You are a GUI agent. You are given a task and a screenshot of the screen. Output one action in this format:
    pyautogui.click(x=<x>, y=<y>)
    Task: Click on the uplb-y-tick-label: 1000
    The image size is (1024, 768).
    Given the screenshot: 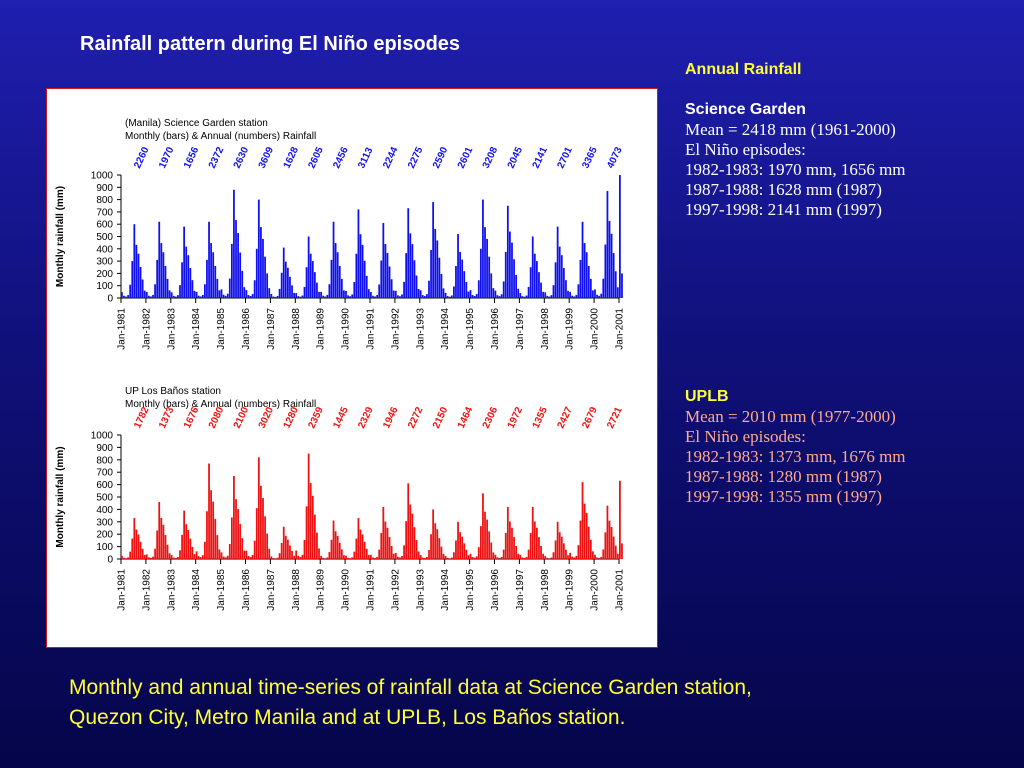 What is the action you would take?
    pyautogui.click(x=102, y=436)
    